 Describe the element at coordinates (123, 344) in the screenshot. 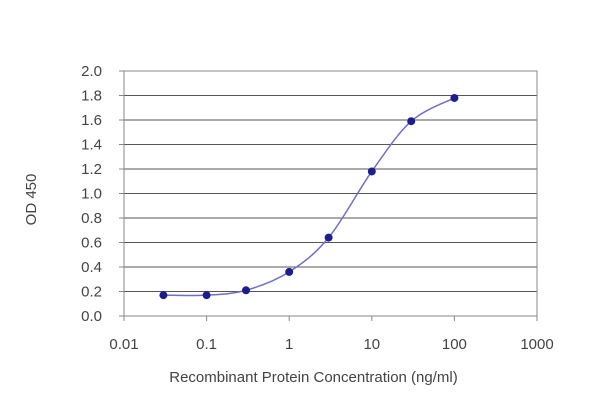

I see `x-tick-label: 0.01` at that location.